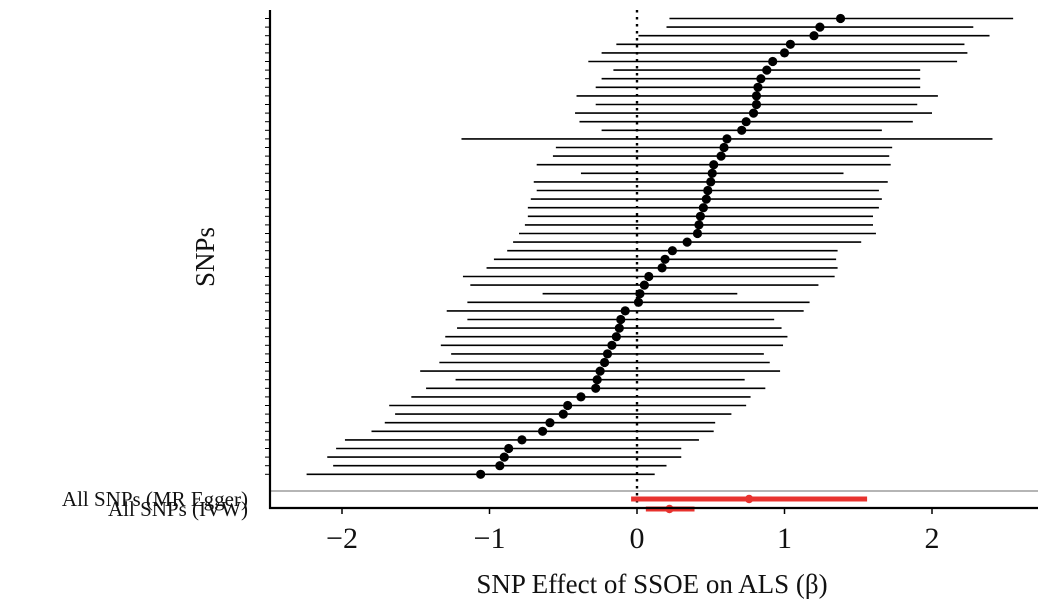  What do you see at coordinates (784, 538) in the screenshot?
I see `x-tick-label: 1` at bounding box center [784, 538].